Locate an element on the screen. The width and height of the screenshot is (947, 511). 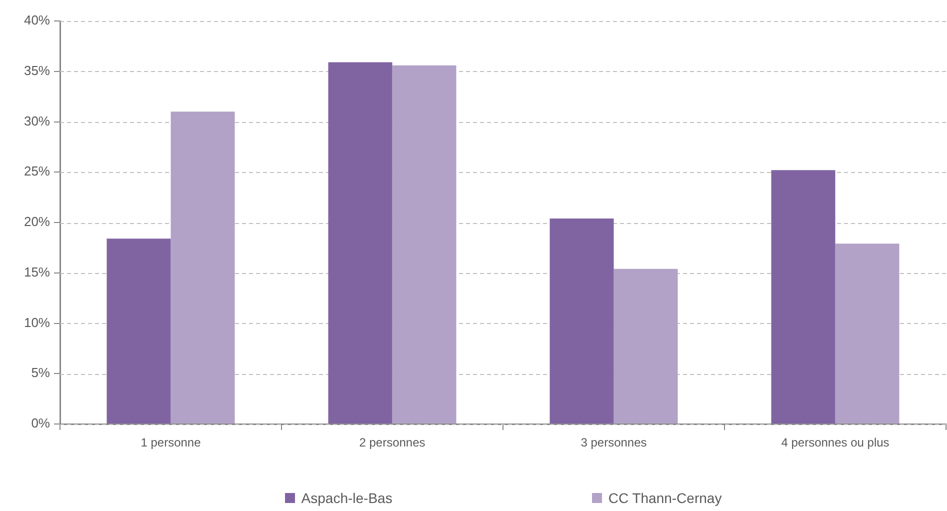
legend-label: CC Thann-Cernay is located at coordinates (665, 498).